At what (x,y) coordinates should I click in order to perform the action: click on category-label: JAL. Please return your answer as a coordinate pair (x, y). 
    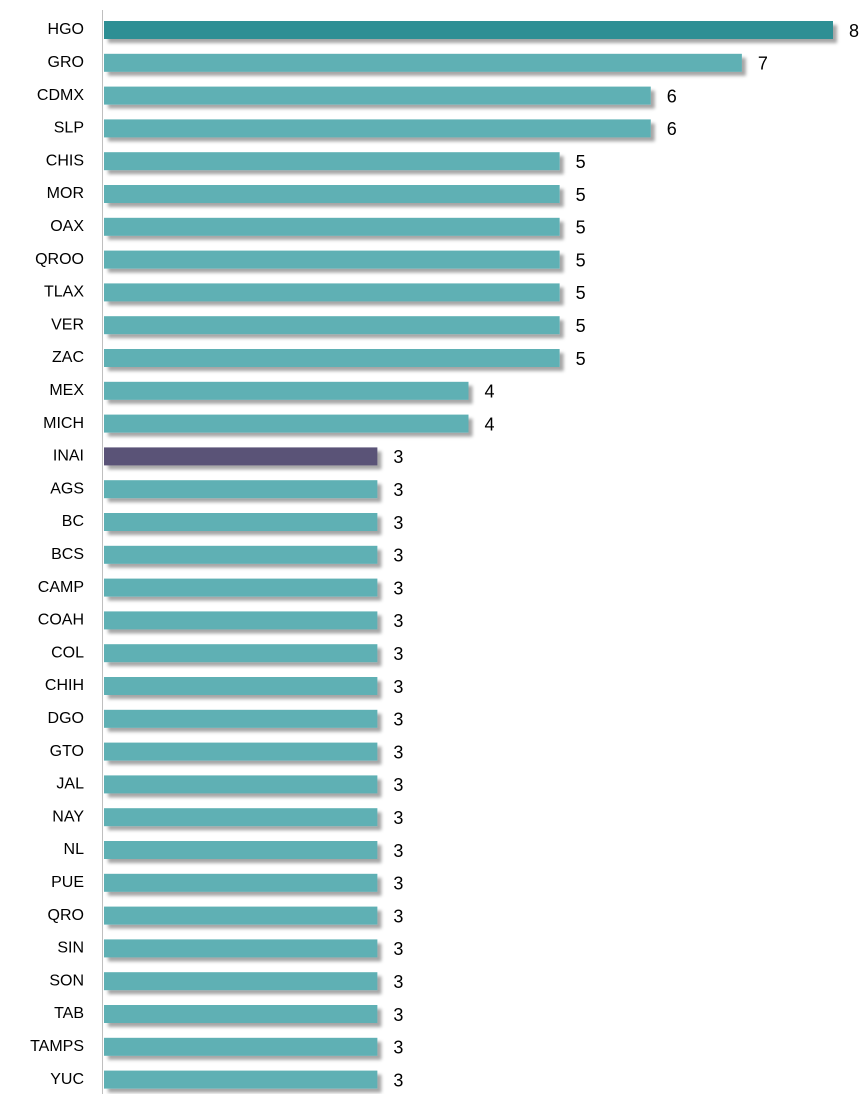
    Looking at the image, I should click on (70, 784).